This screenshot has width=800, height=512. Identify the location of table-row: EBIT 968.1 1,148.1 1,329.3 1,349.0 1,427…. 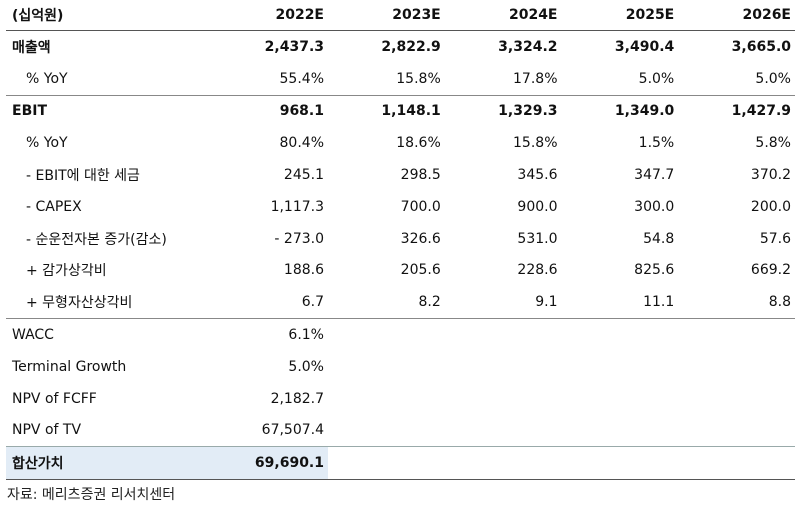
(400, 111).